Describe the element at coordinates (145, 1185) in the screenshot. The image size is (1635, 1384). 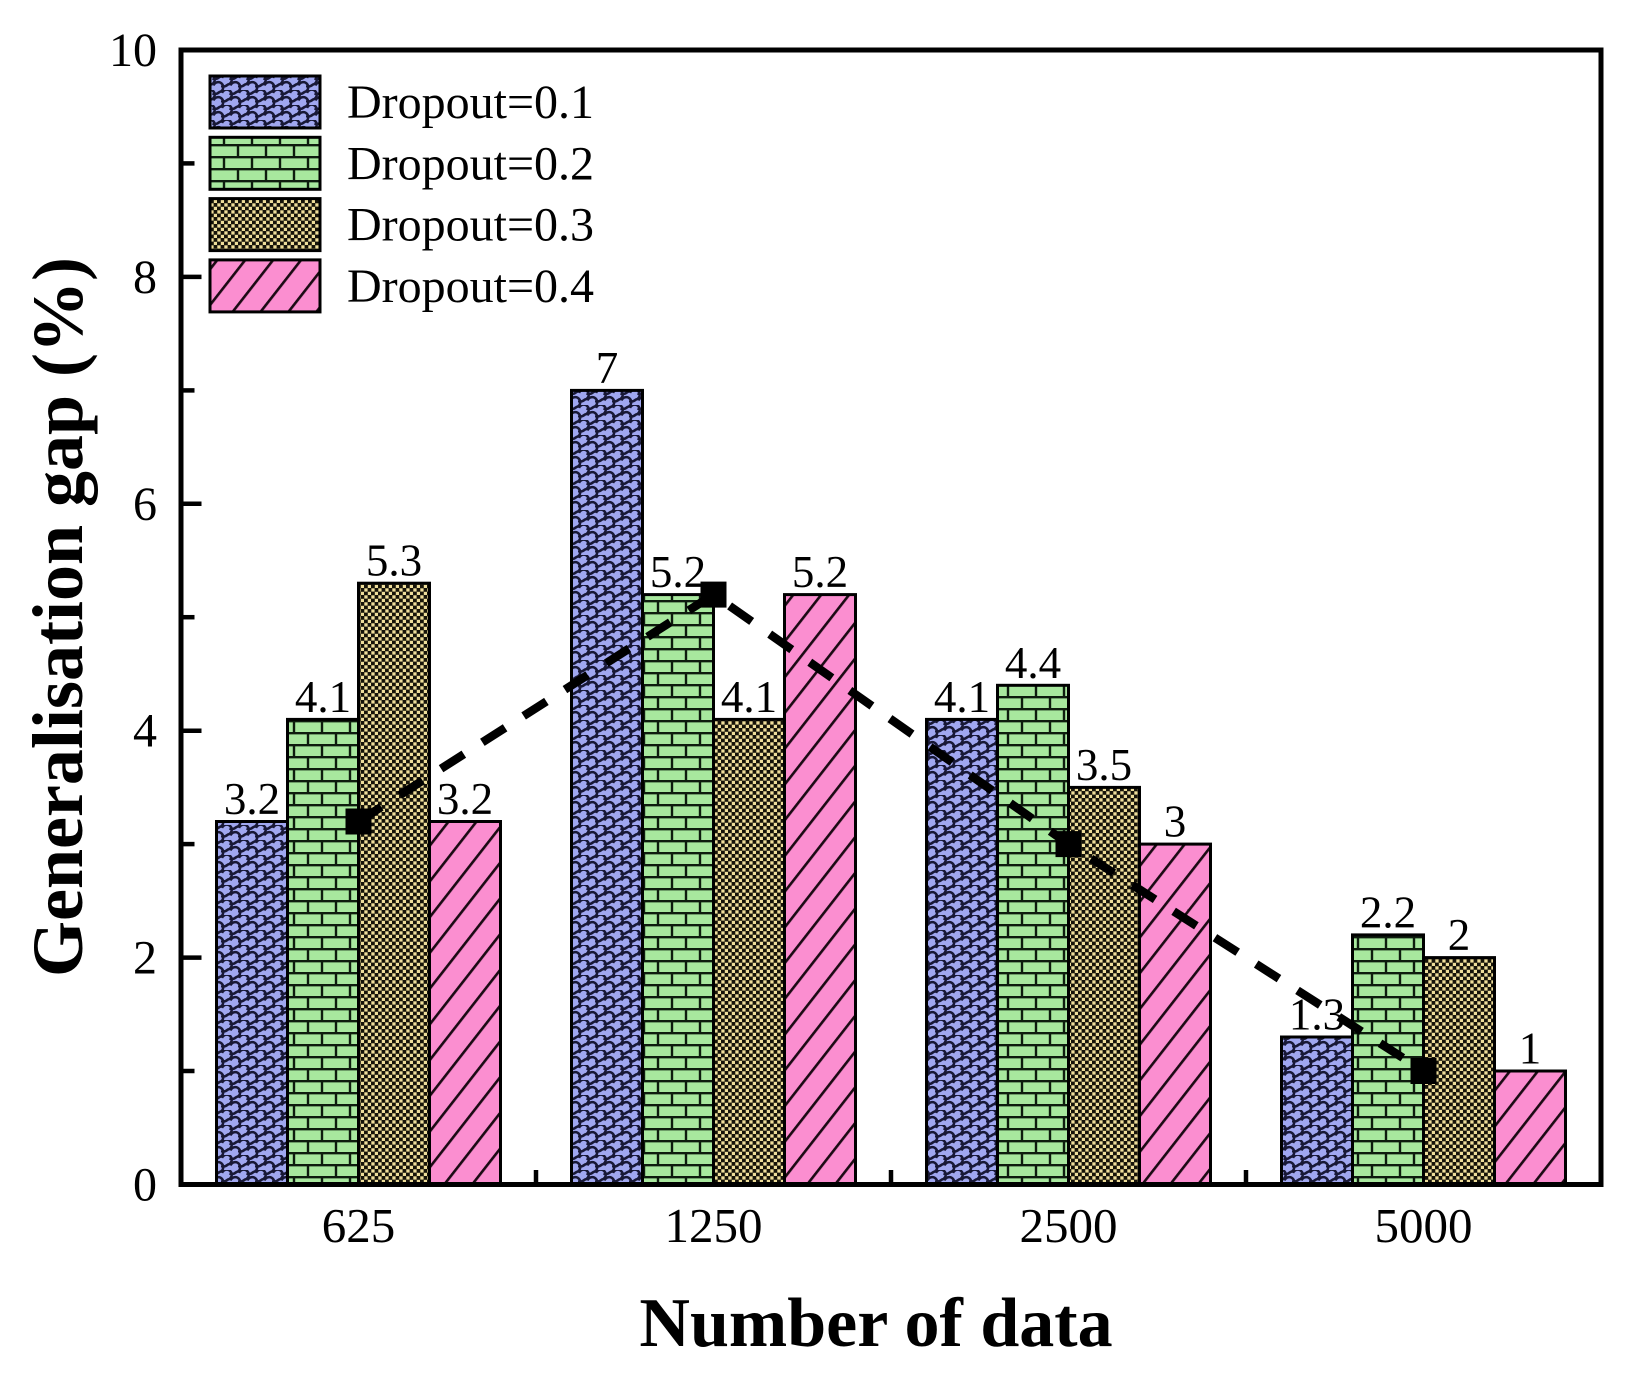
I see `svg-text: 0` at that location.